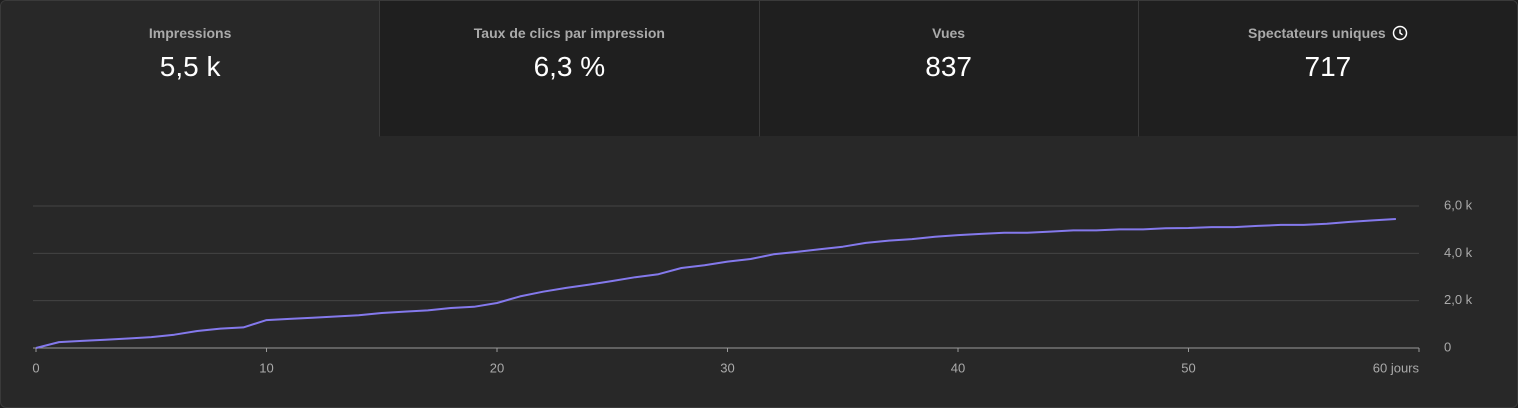  Describe the element at coordinates (1447, 346) in the screenshot. I see `y-tick-label: 0` at that location.